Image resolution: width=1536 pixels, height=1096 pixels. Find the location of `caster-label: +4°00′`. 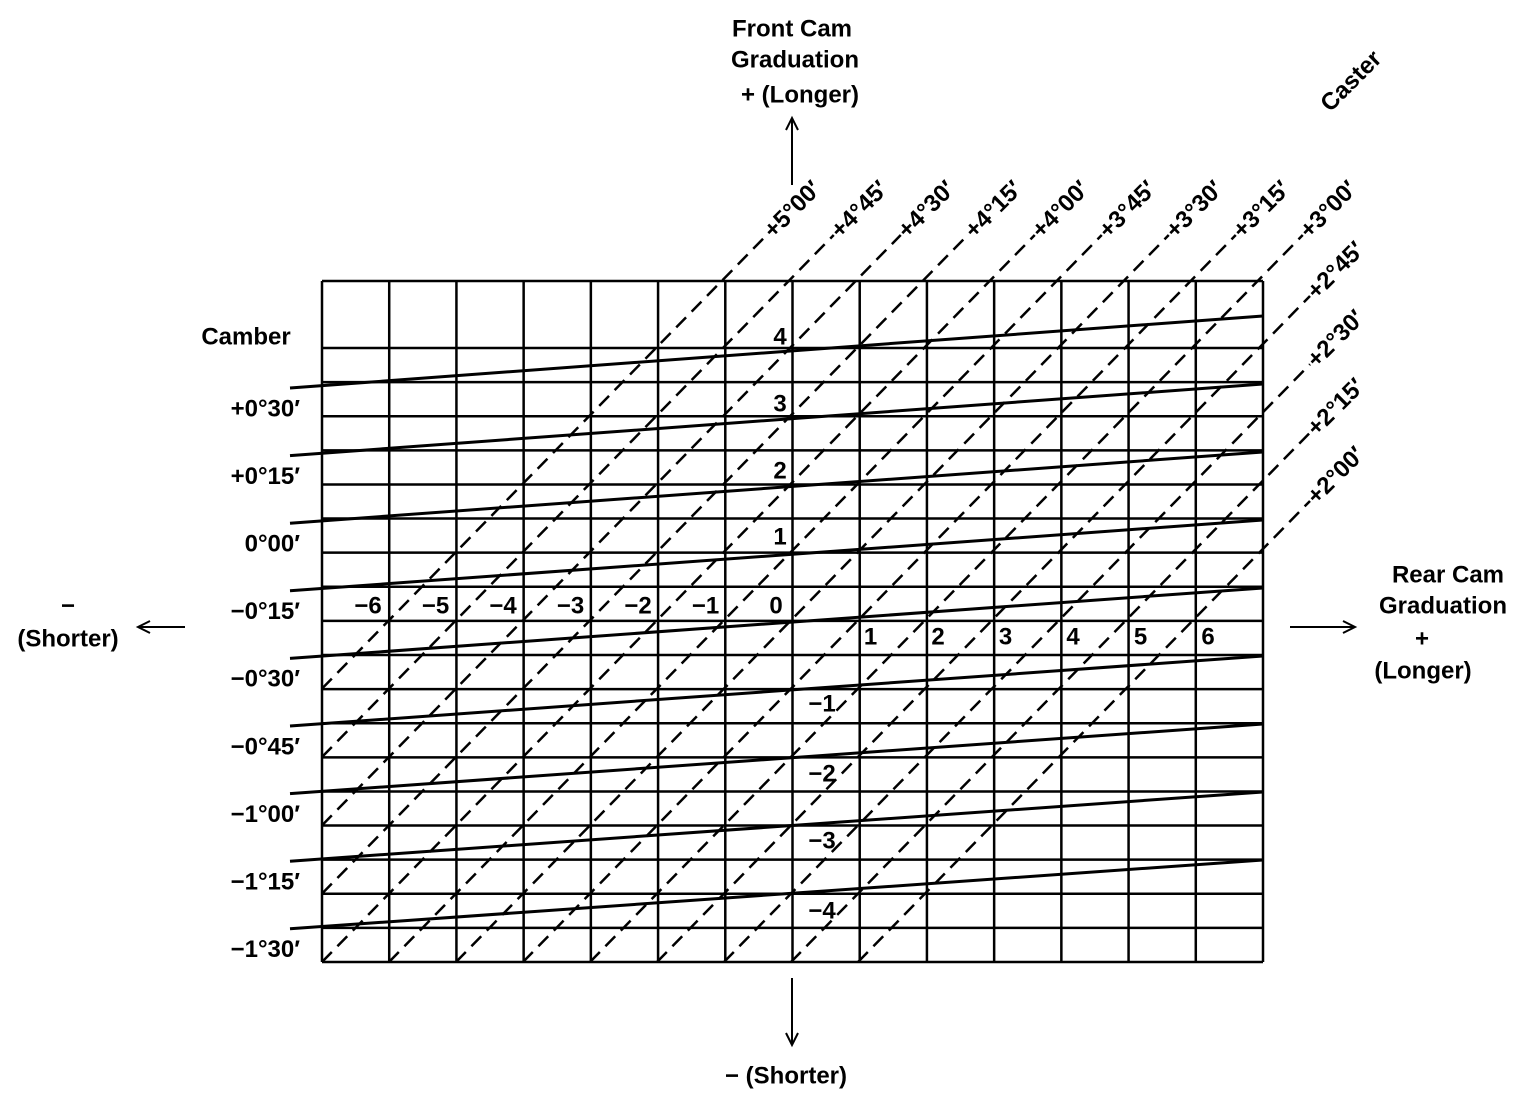

caster-label: +4°00′ is located at coordinates (1060, 209).